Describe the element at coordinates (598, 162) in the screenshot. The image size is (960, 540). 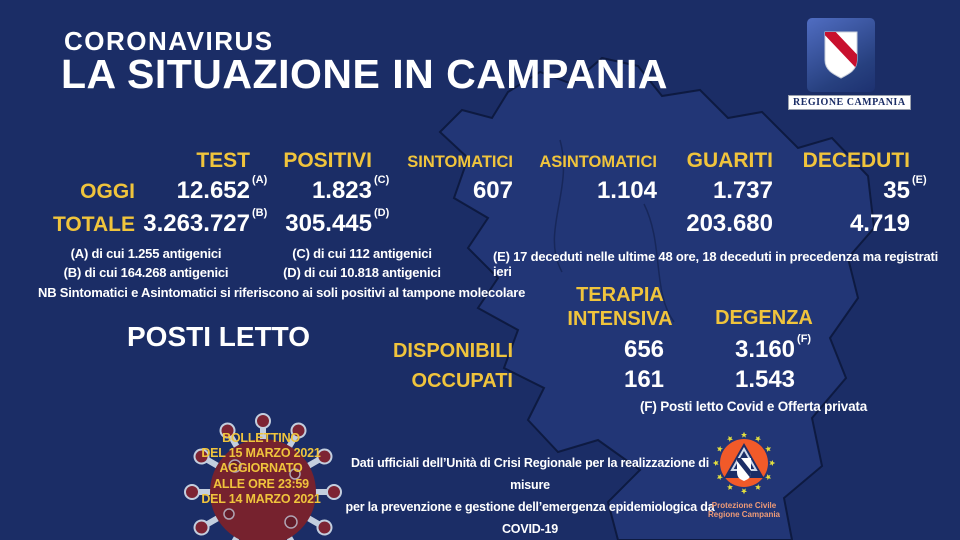
I see `col-header-asintomatici: ASINTOMATICI` at that location.